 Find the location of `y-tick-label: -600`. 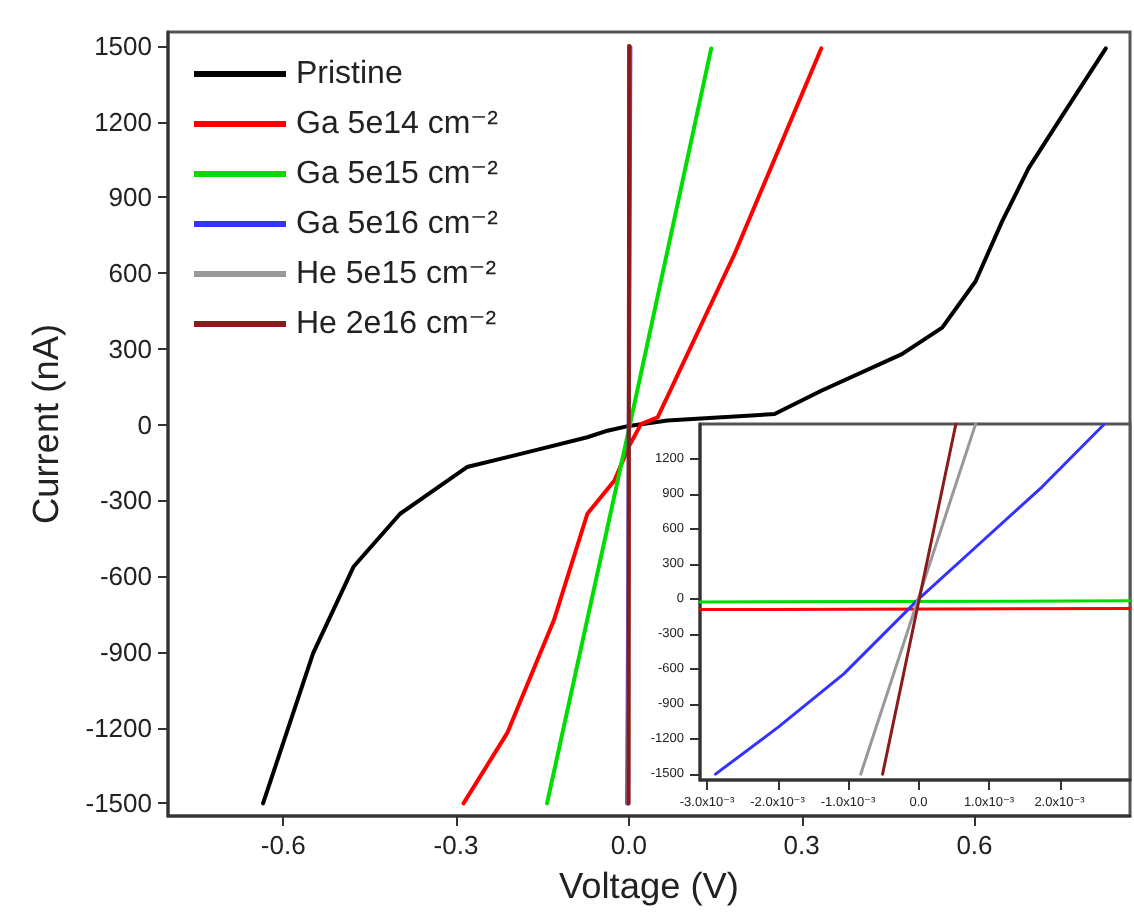

y-tick-label: -600 is located at coordinates (125, 576).